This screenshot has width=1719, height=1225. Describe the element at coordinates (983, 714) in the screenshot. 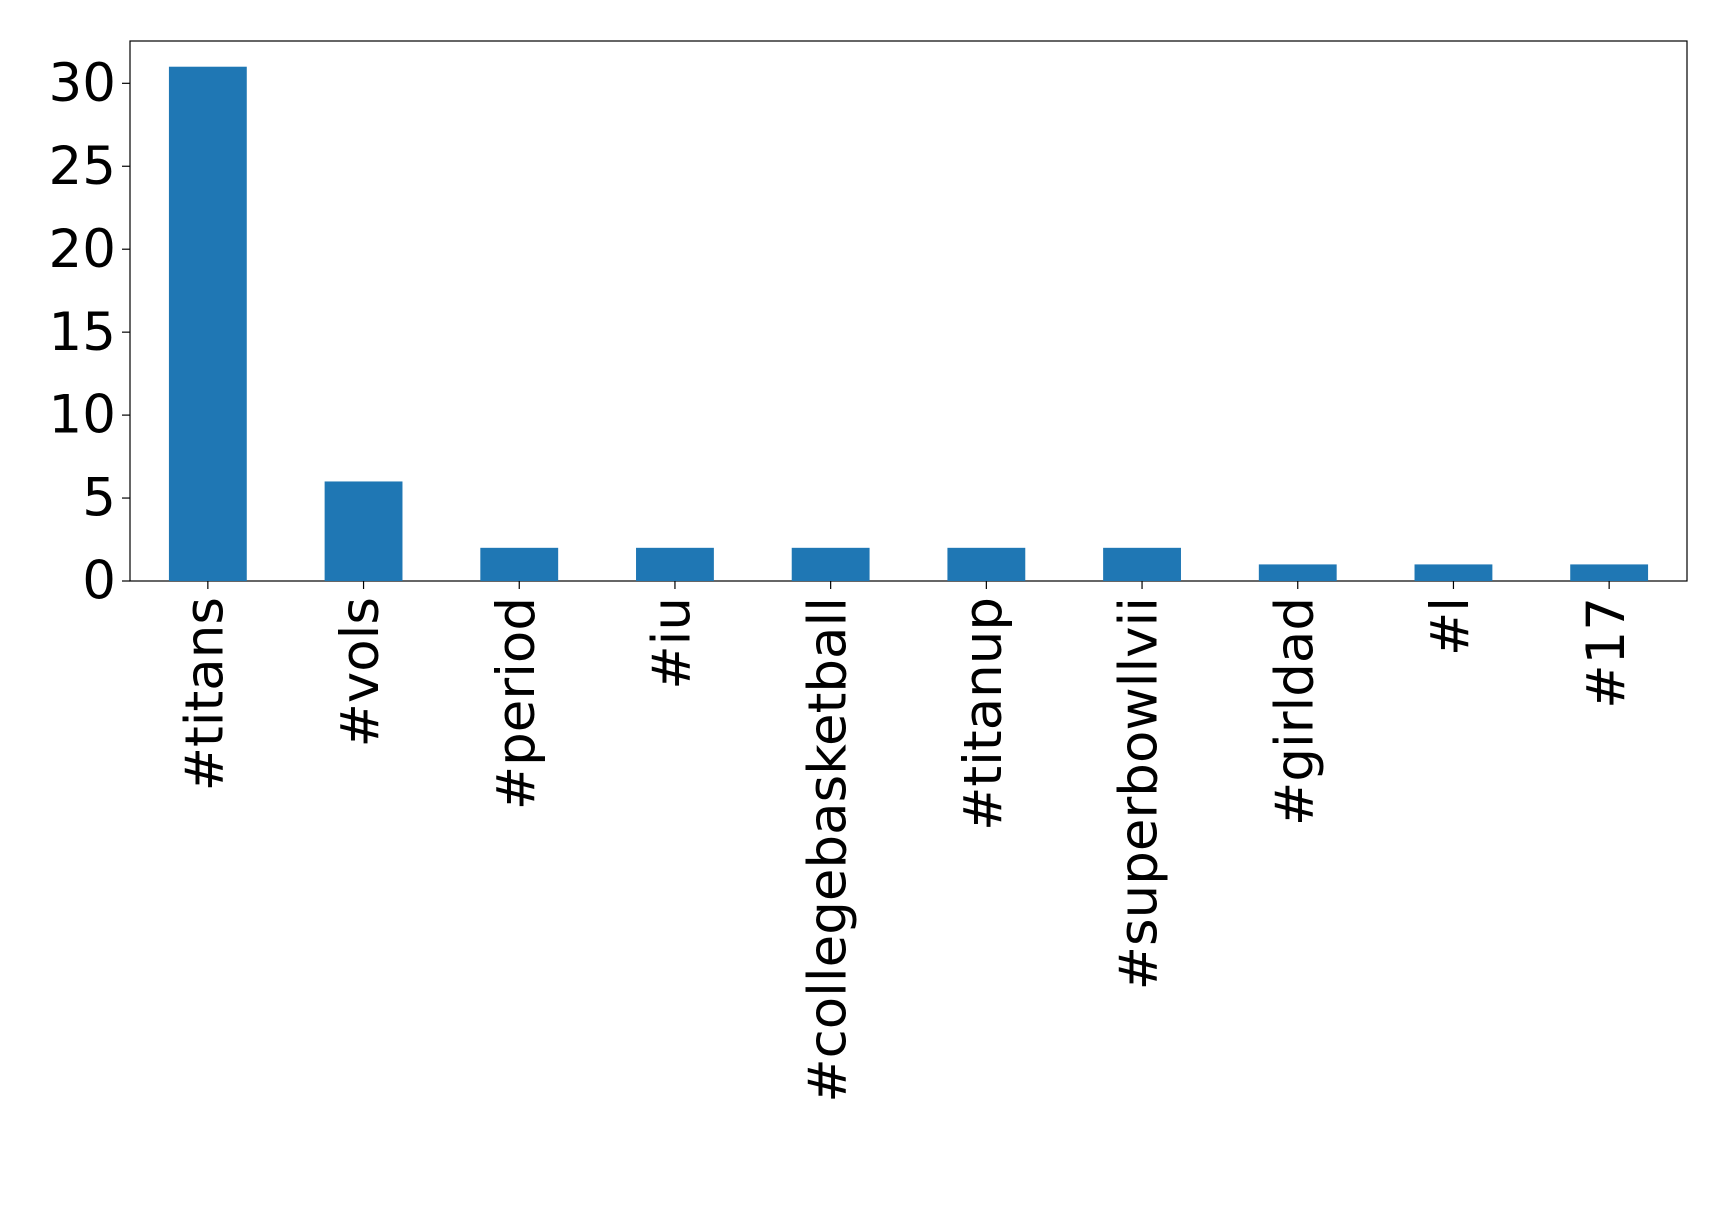

I see `x-tick-label: #titanup` at that location.